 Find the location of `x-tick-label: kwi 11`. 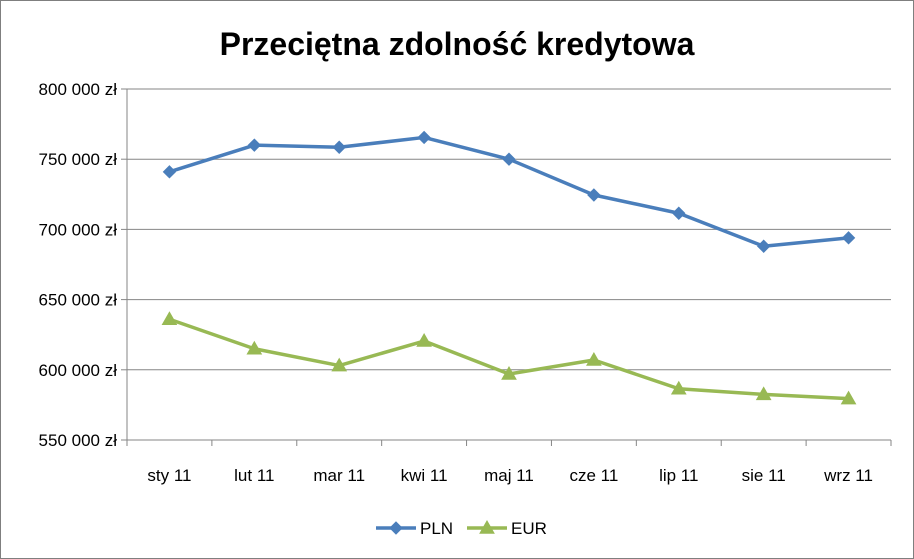

x-tick-label: kwi 11 is located at coordinates (424, 475).